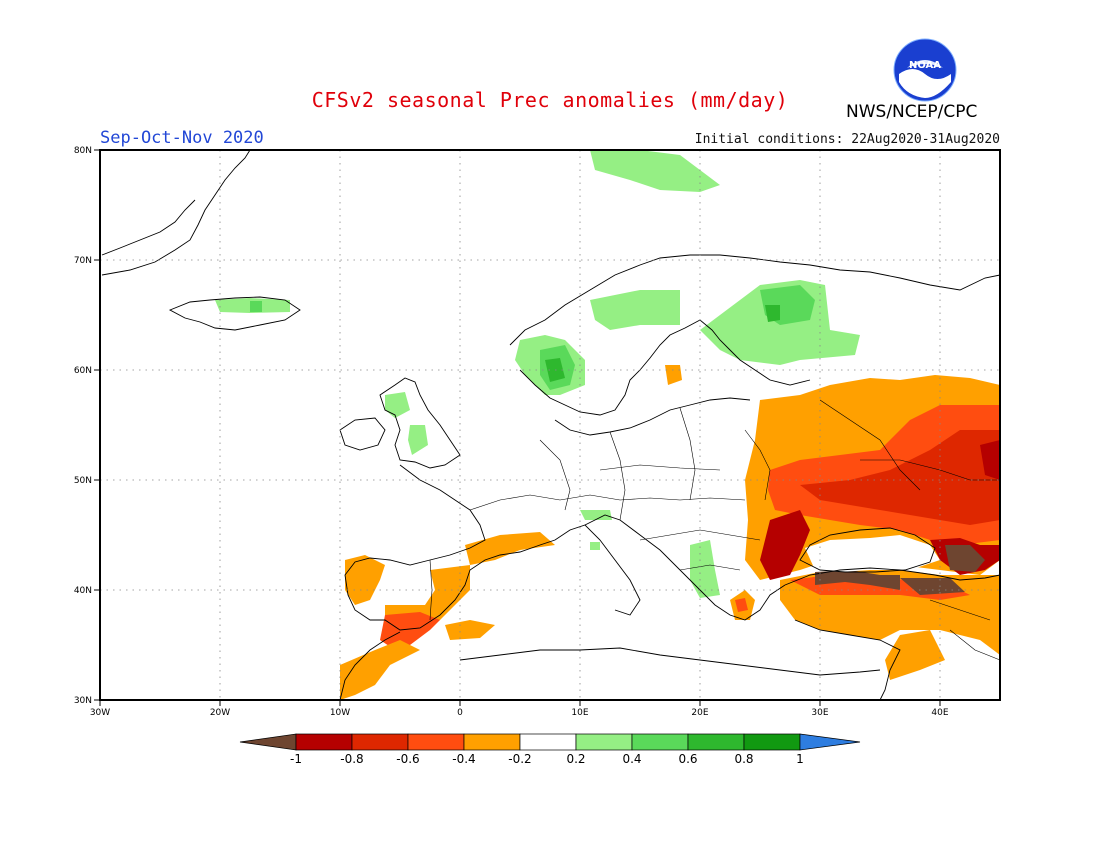 The width and height of the screenshot is (1100, 850). Describe the element at coordinates (550, 100) in the screenshot. I see `chart-title: CFSv2 seasonal Prec anomalies (mm/day)` at that location.